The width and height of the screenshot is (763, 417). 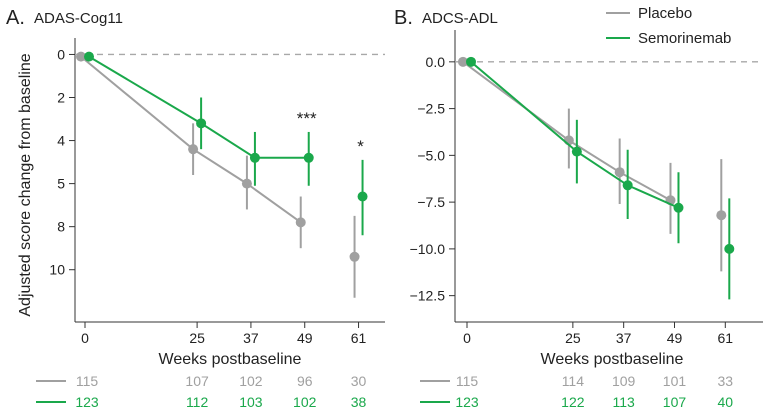 I want to click on panel-a-y-tick: 4, so click(x=66, y=141).